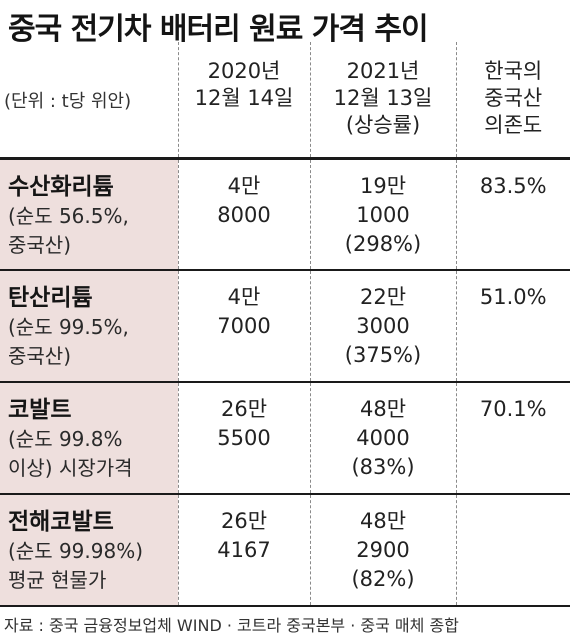  I want to click on cell-2020: 26만 4167, so click(243, 550).